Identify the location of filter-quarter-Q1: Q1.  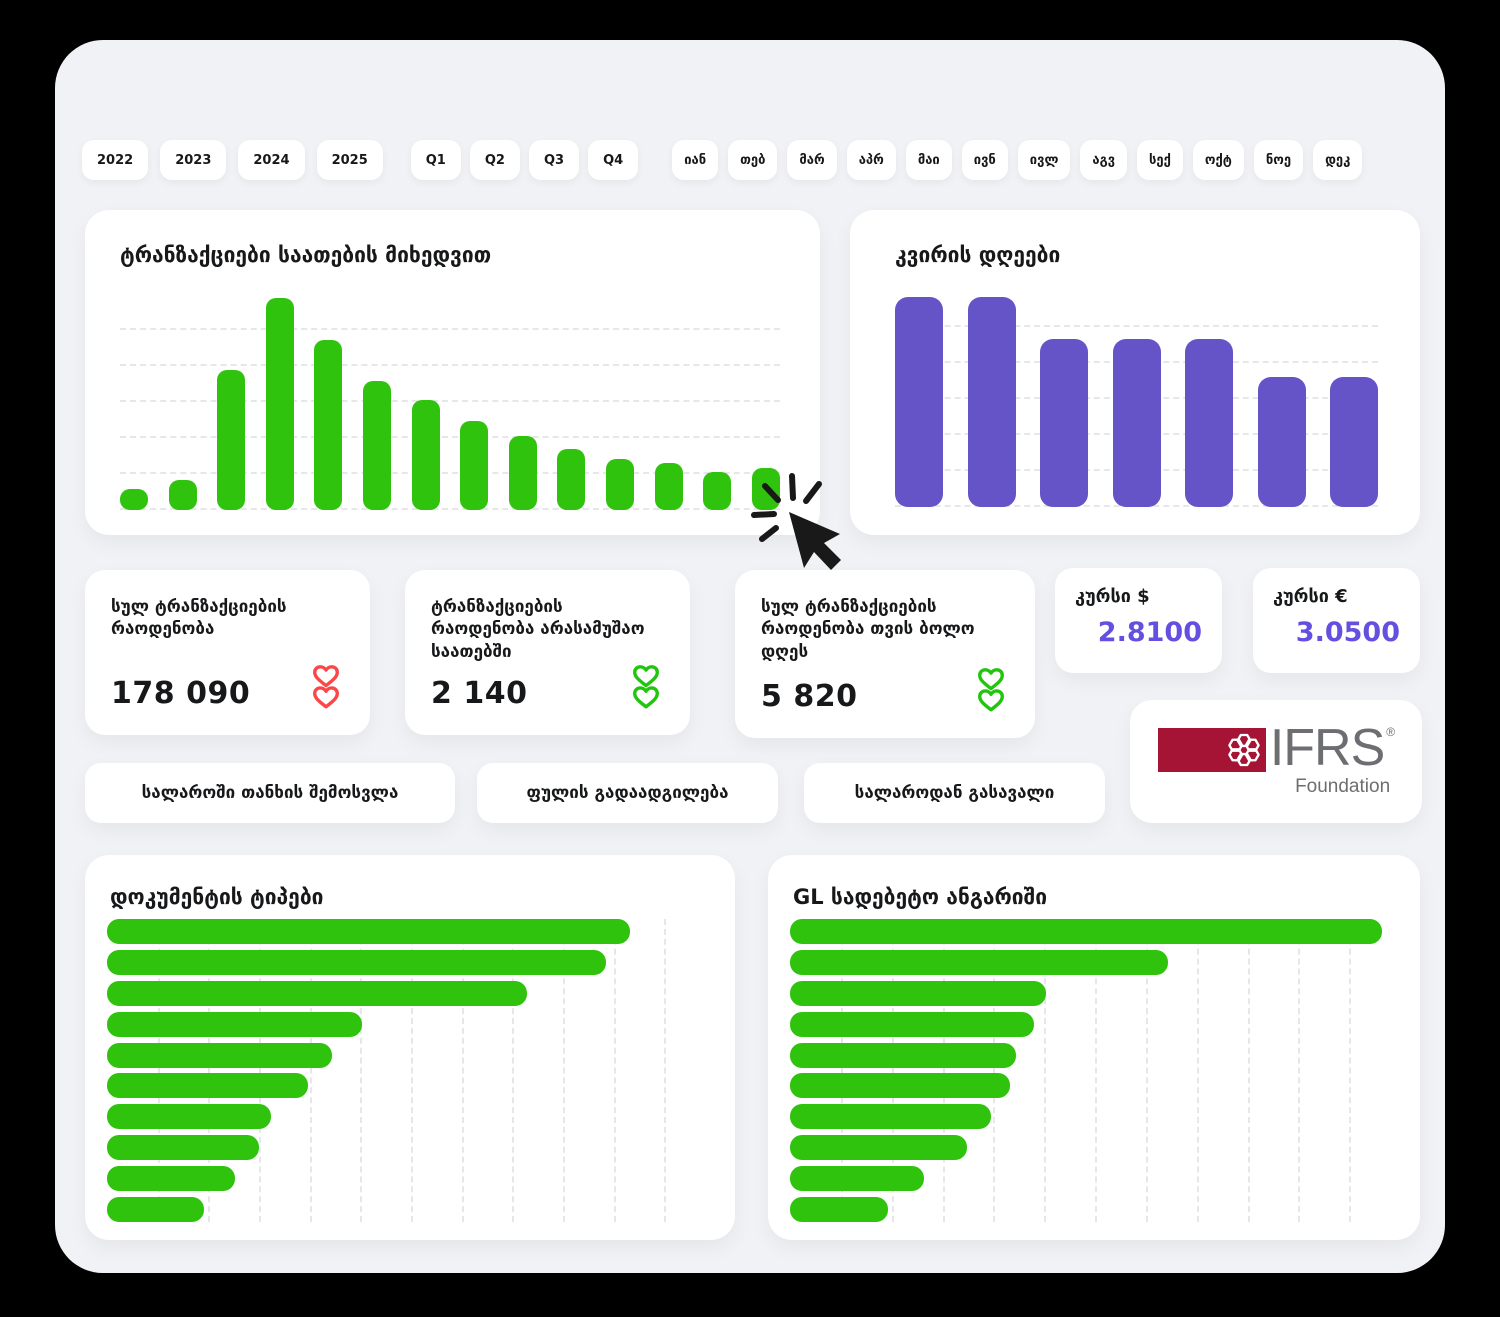
(435, 160).